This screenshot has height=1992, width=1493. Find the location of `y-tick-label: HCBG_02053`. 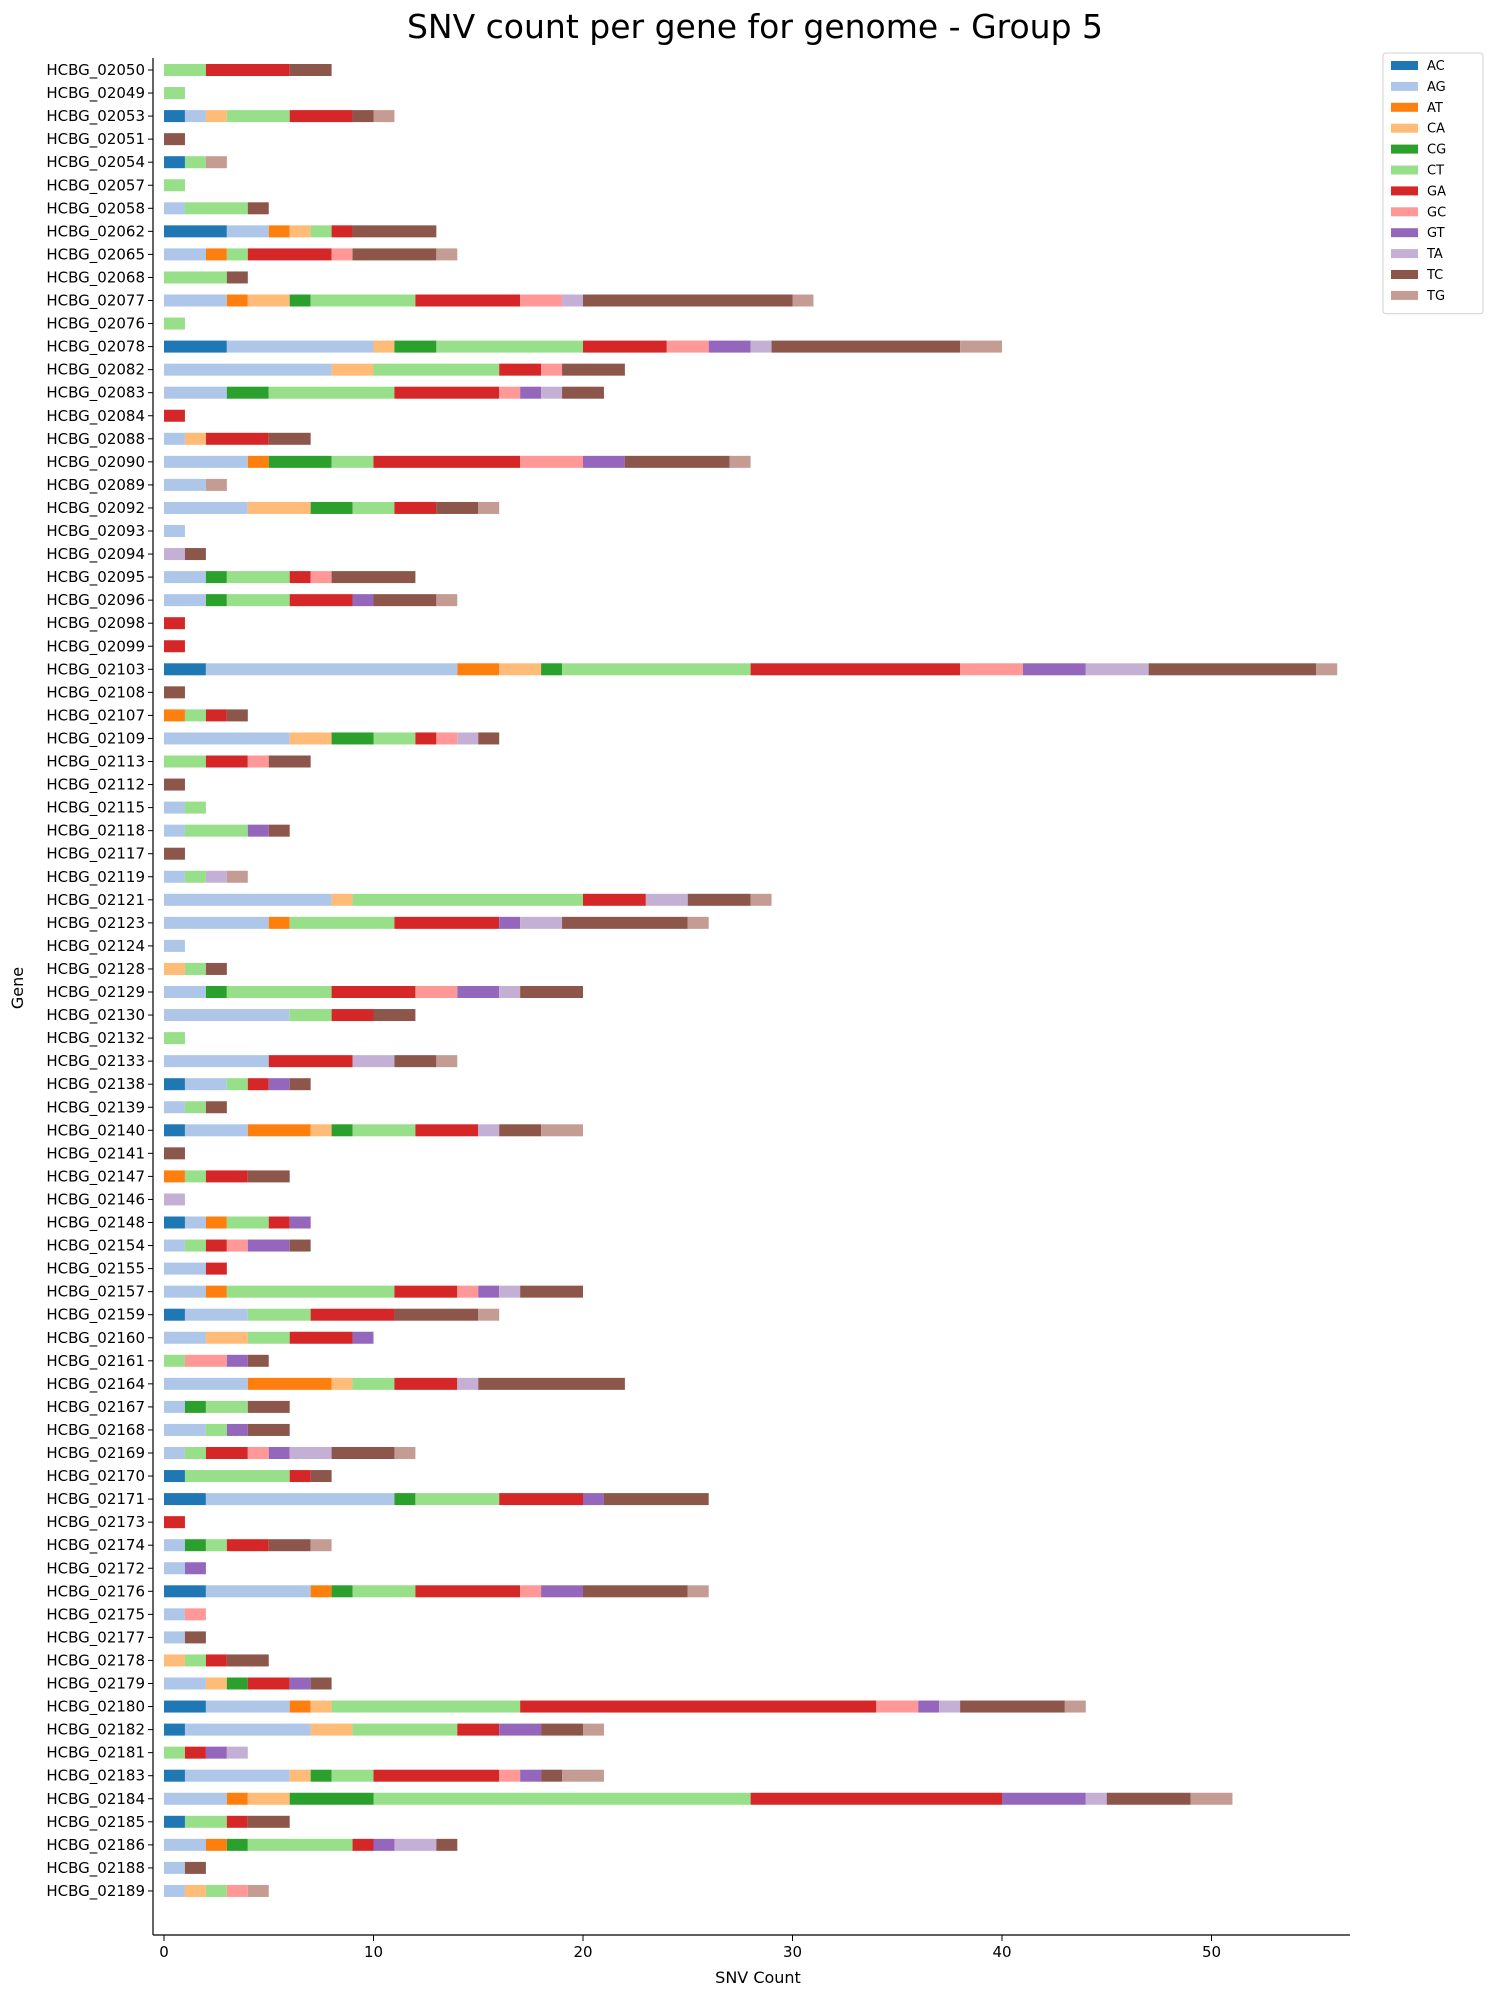

y-tick-label: HCBG_02053 is located at coordinates (95, 116).